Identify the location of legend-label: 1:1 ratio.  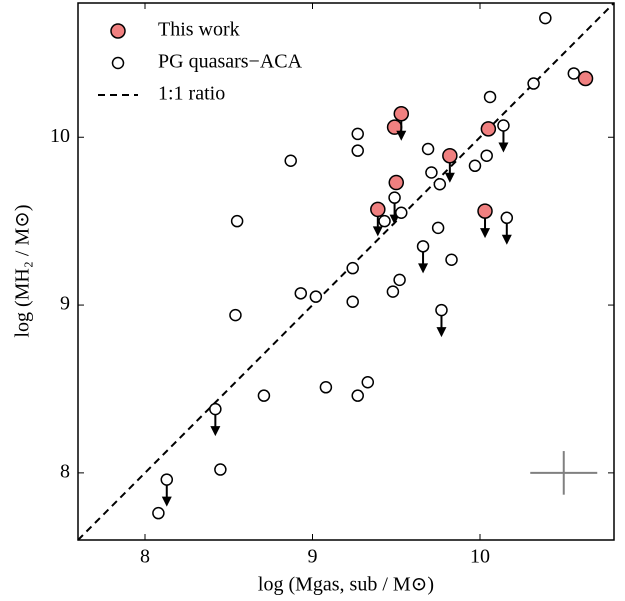
(191, 94).